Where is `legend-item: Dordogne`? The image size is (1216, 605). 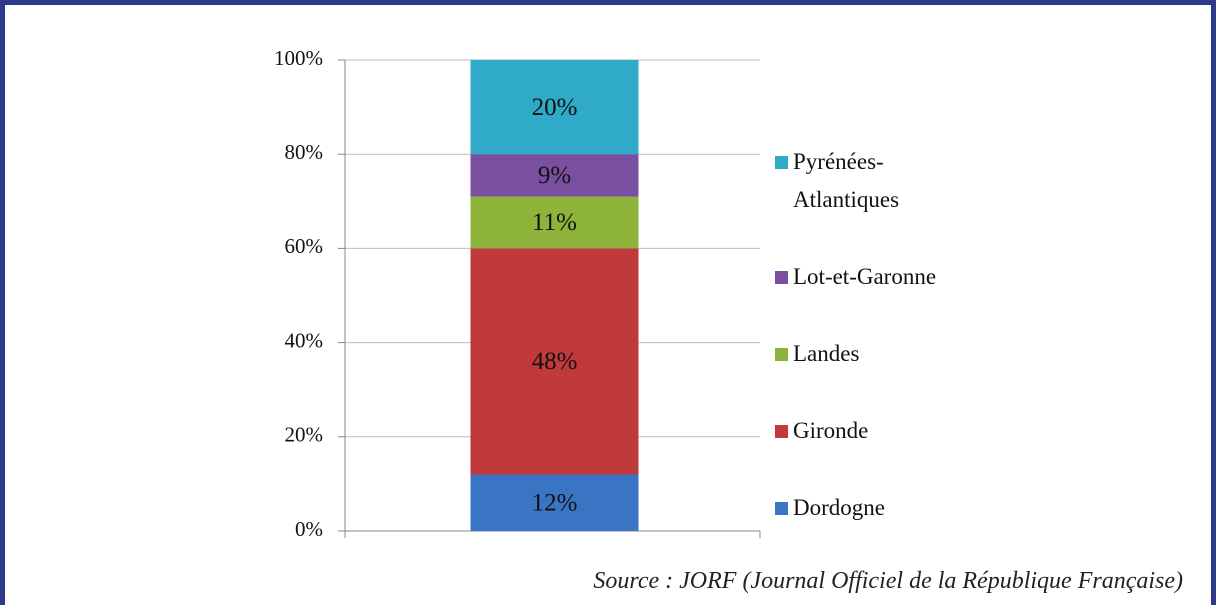
legend-item: Dordogne is located at coordinates (870, 508).